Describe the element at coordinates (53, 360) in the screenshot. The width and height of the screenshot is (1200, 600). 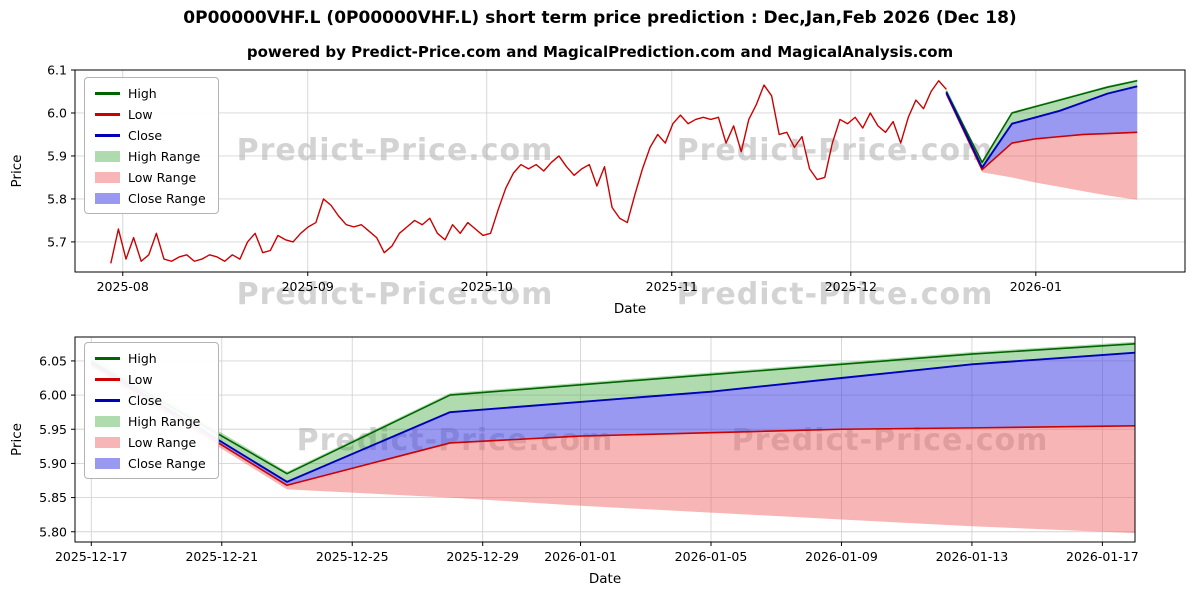
I see `y-tick-label: 6.05` at that location.